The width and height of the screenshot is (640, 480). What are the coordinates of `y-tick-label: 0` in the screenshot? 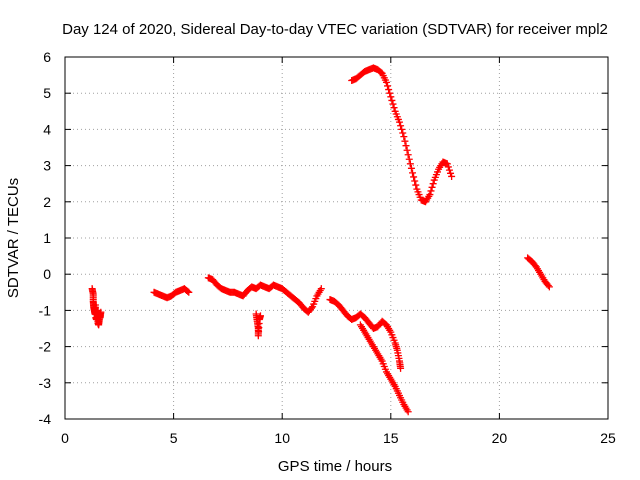 It's located at (47, 274).